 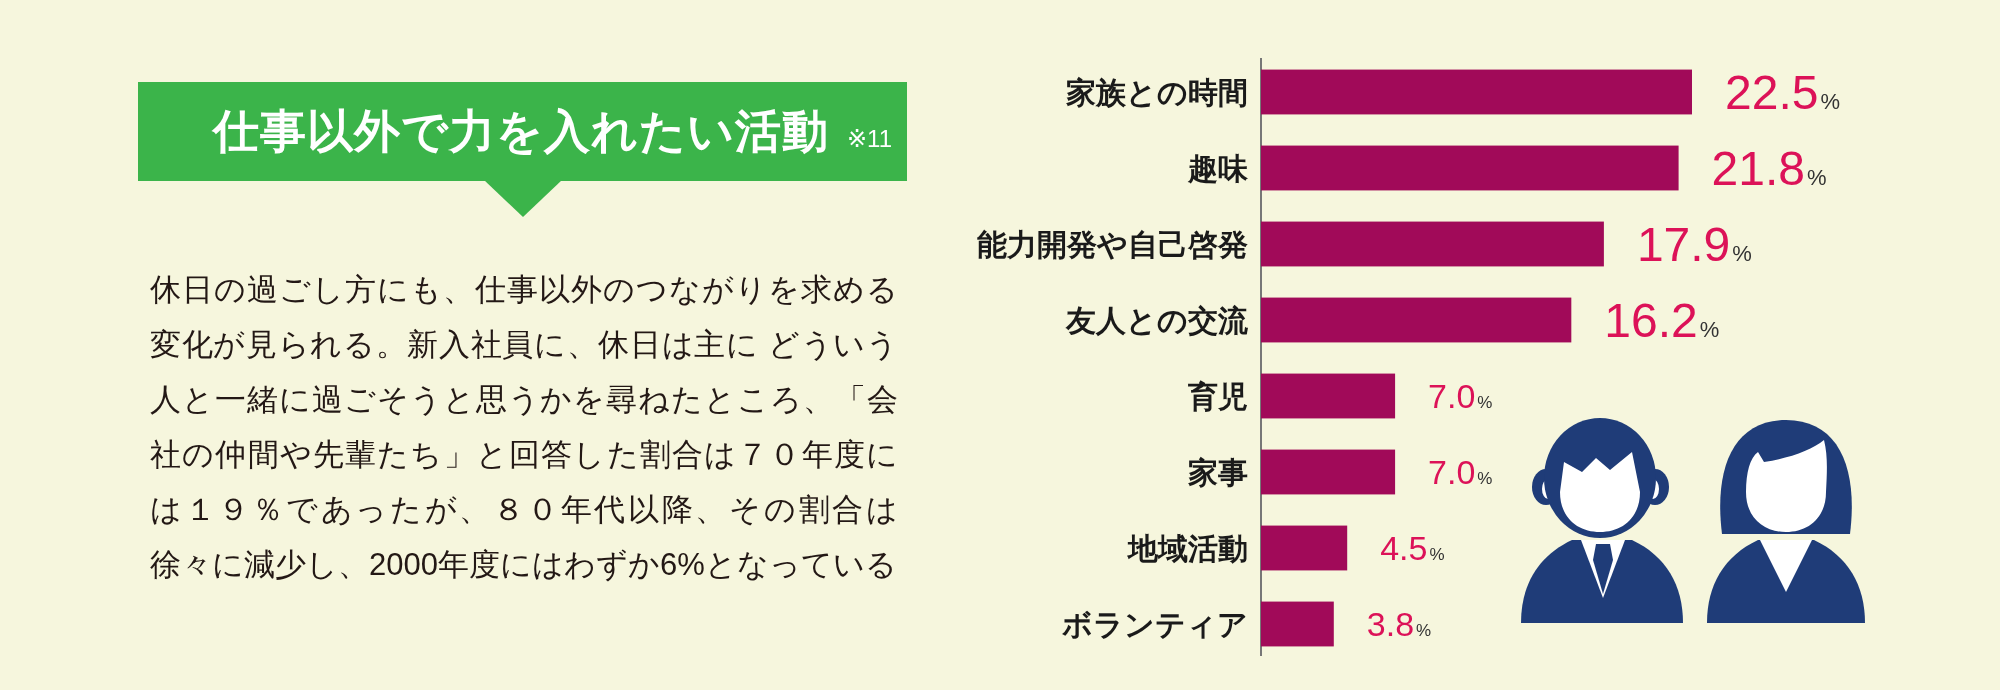 What do you see at coordinates (1218, 168) in the screenshot?
I see `y-tick-label: 趣味` at bounding box center [1218, 168].